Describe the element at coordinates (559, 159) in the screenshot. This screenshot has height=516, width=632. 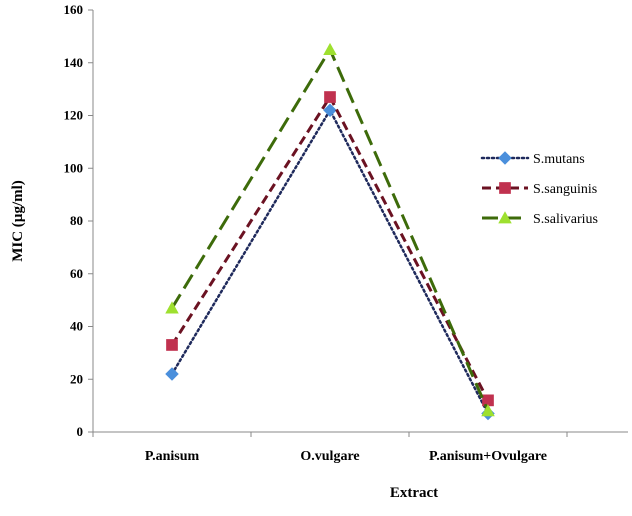
I see `legend-label: S.mutans` at that location.